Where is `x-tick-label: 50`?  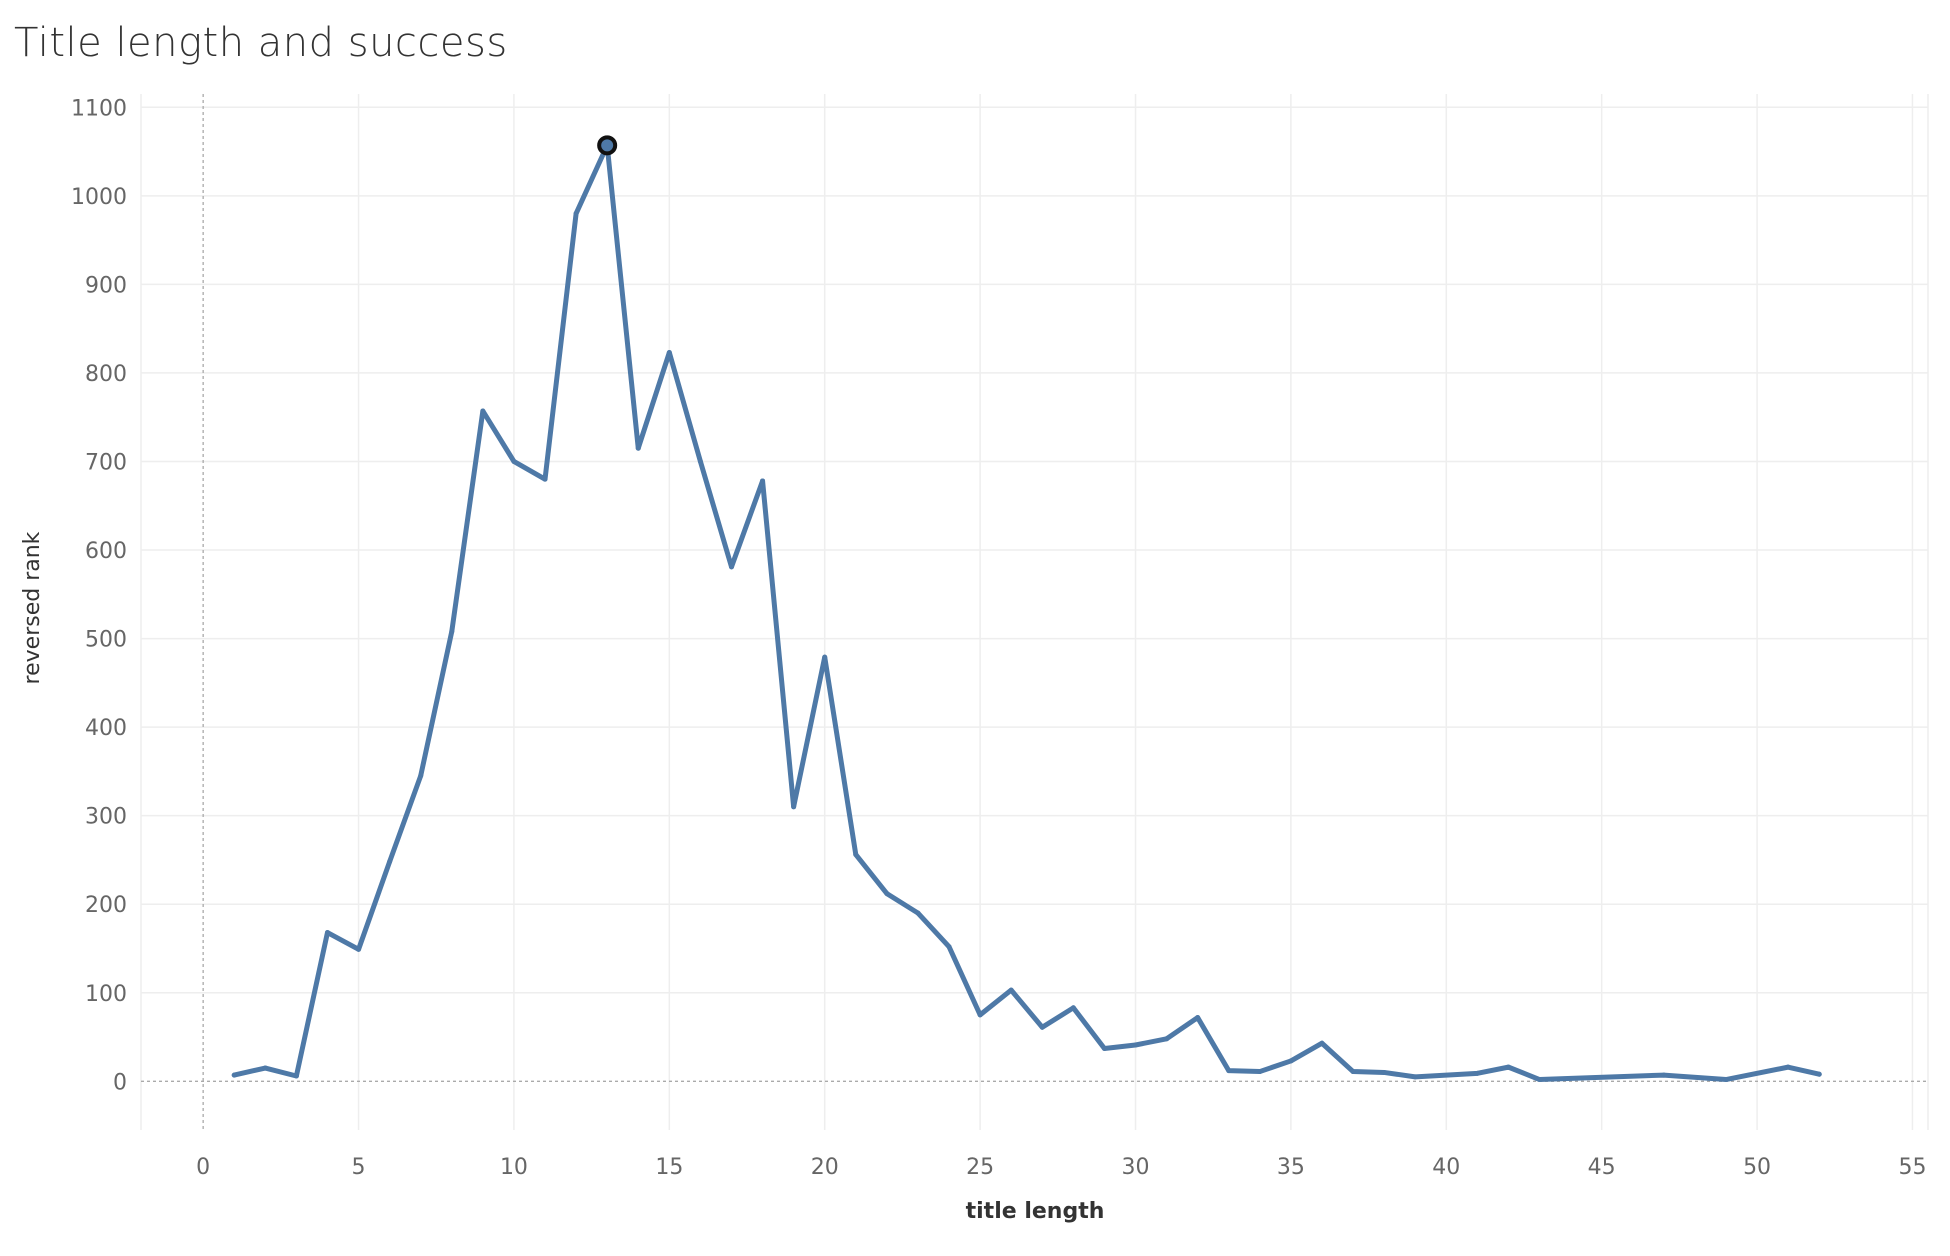
x-tick-label: 50 is located at coordinates (1757, 1167).